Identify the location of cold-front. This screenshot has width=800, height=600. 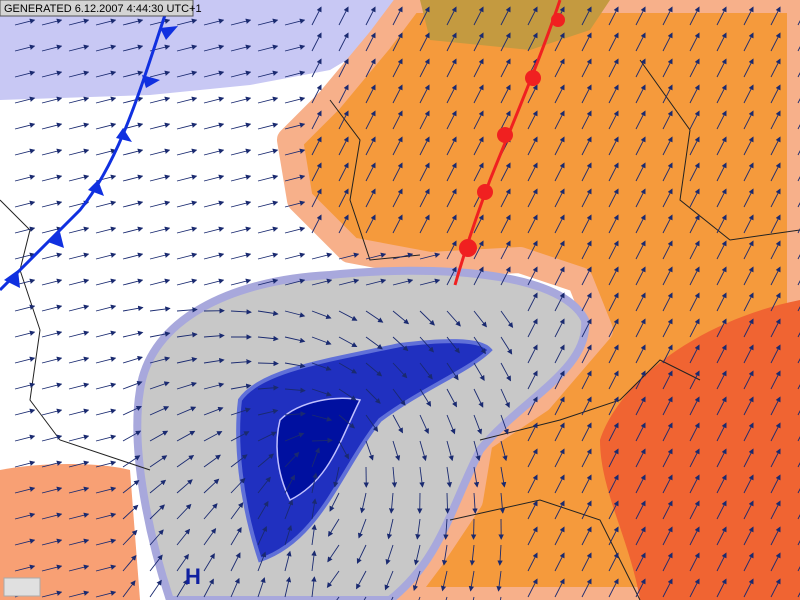
(83, 153).